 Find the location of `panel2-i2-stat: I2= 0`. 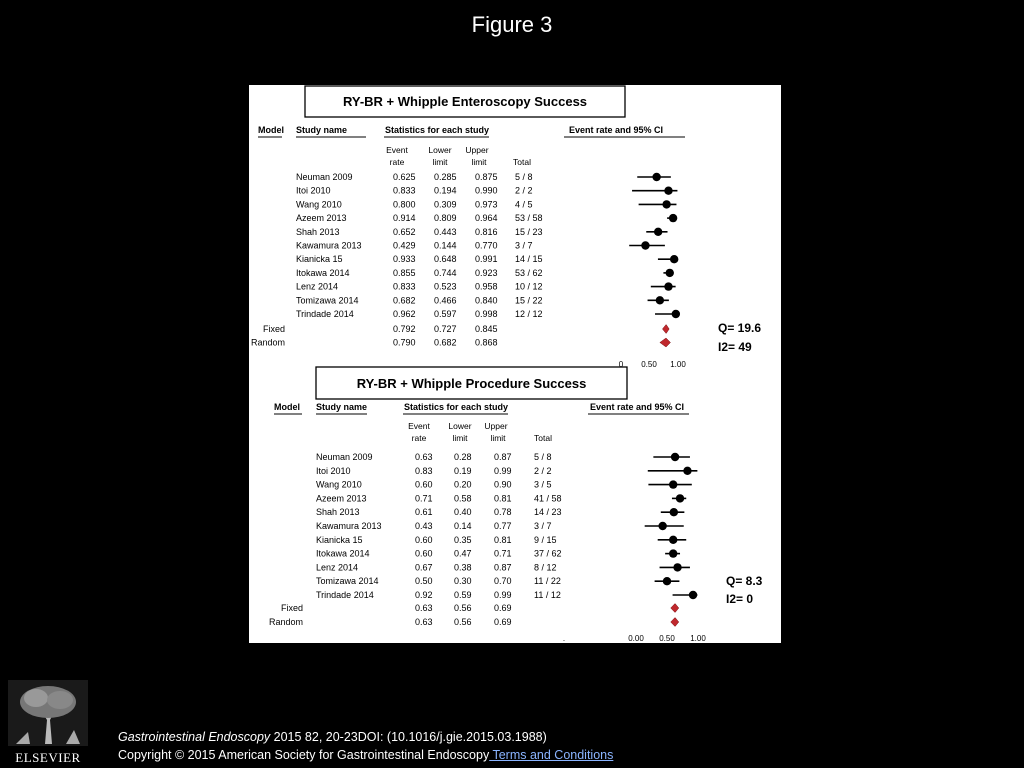

panel2-i2-stat: I2= 0 is located at coordinates (739, 599).